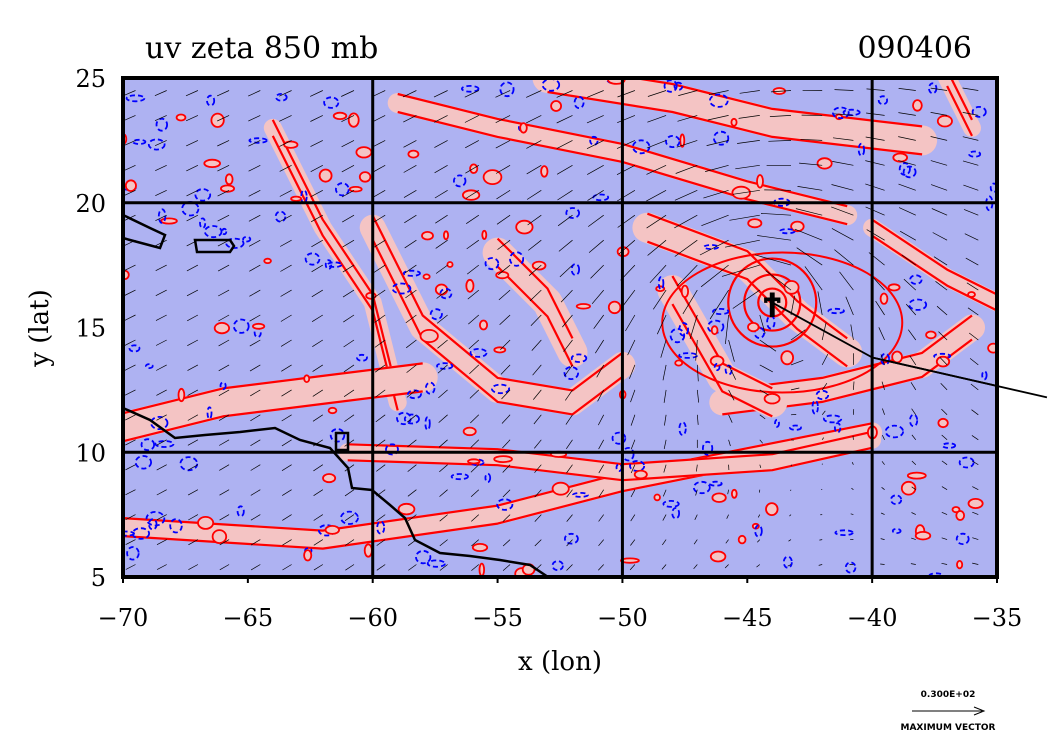 The width and height of the screenshot is (1056, 736). I want to click on y-tick-label: 25, so click(90, 79).